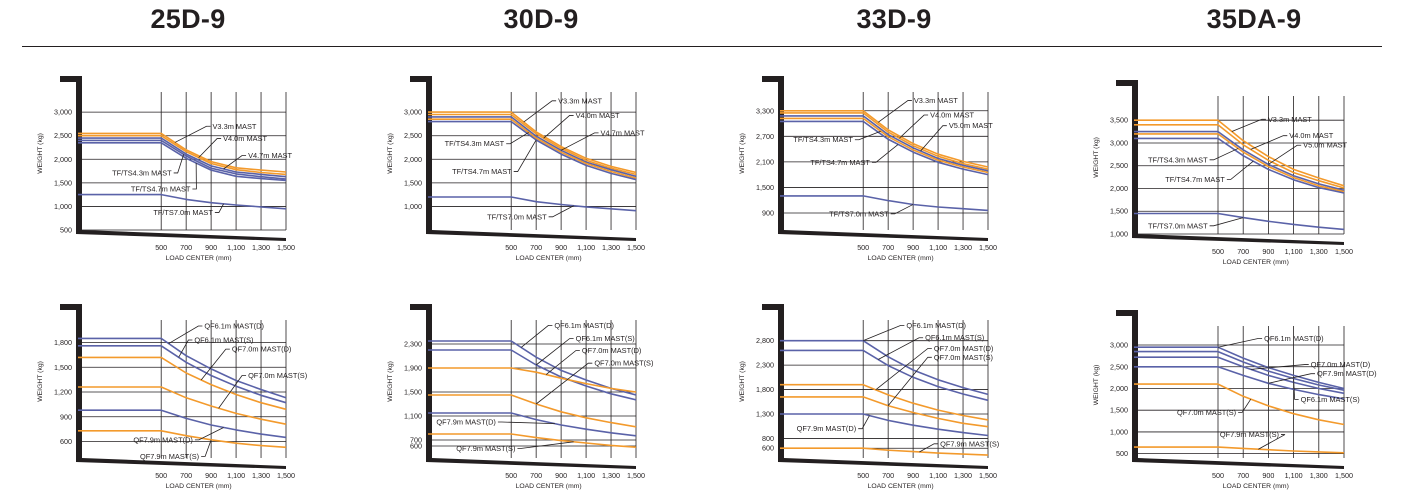  Describe the element at coordinates (1122, 453) in the screenshot. I see `y-tick-label: 500` at that location.